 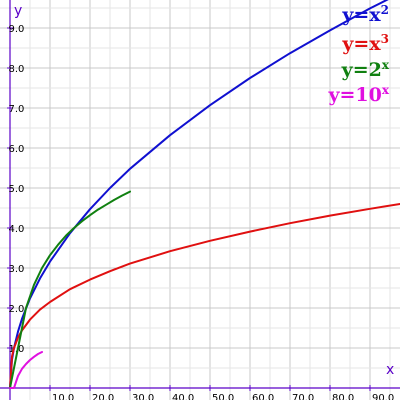 I want to click on y-tick-label: 9.0, so click(x=17, y=29).